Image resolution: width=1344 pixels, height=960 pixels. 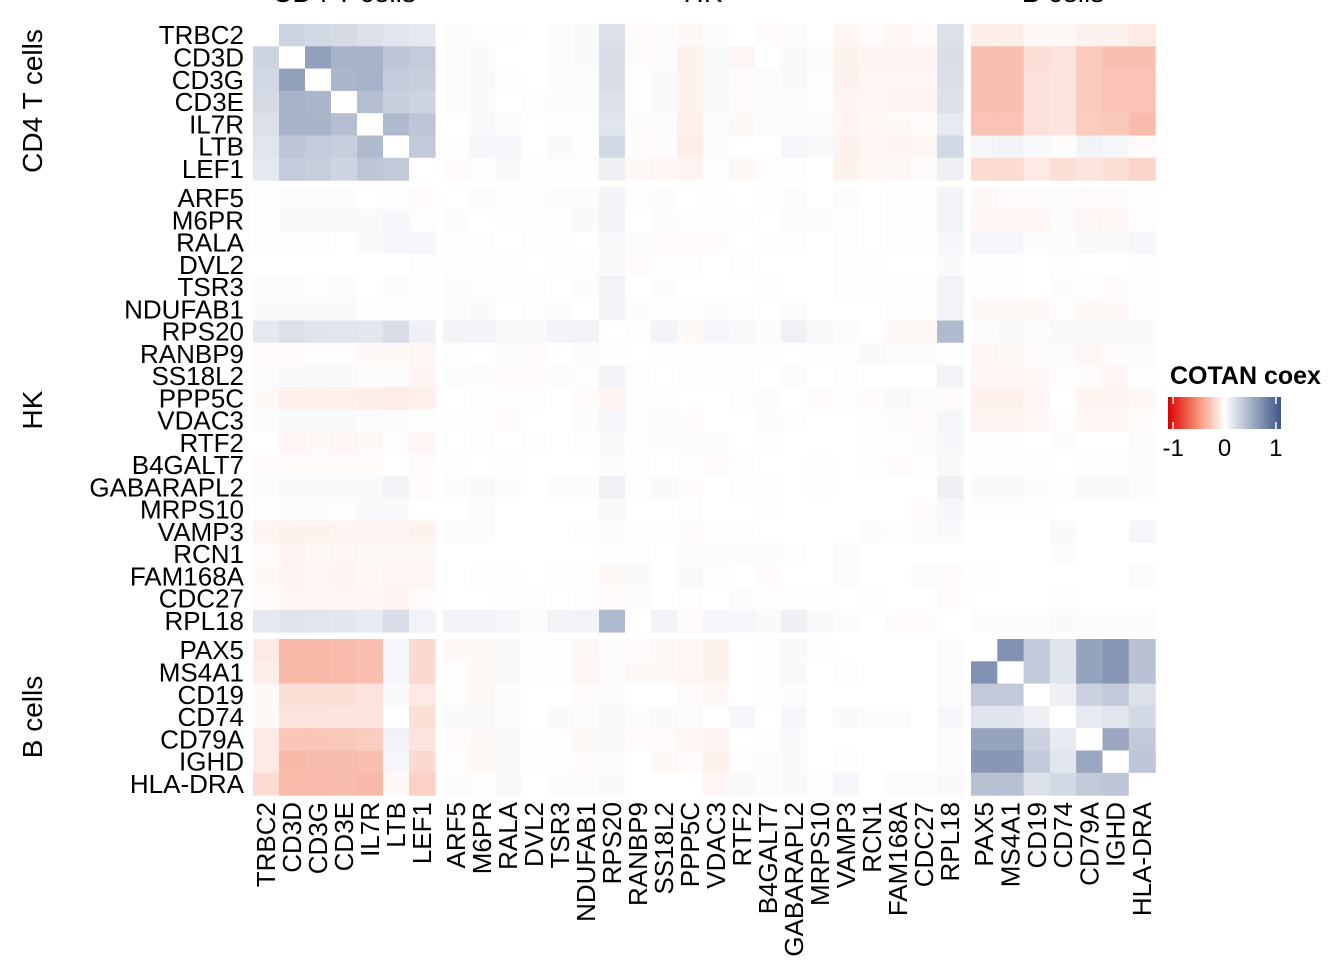 I want to click on row-label: IGHD, so click(x=211, y=762).